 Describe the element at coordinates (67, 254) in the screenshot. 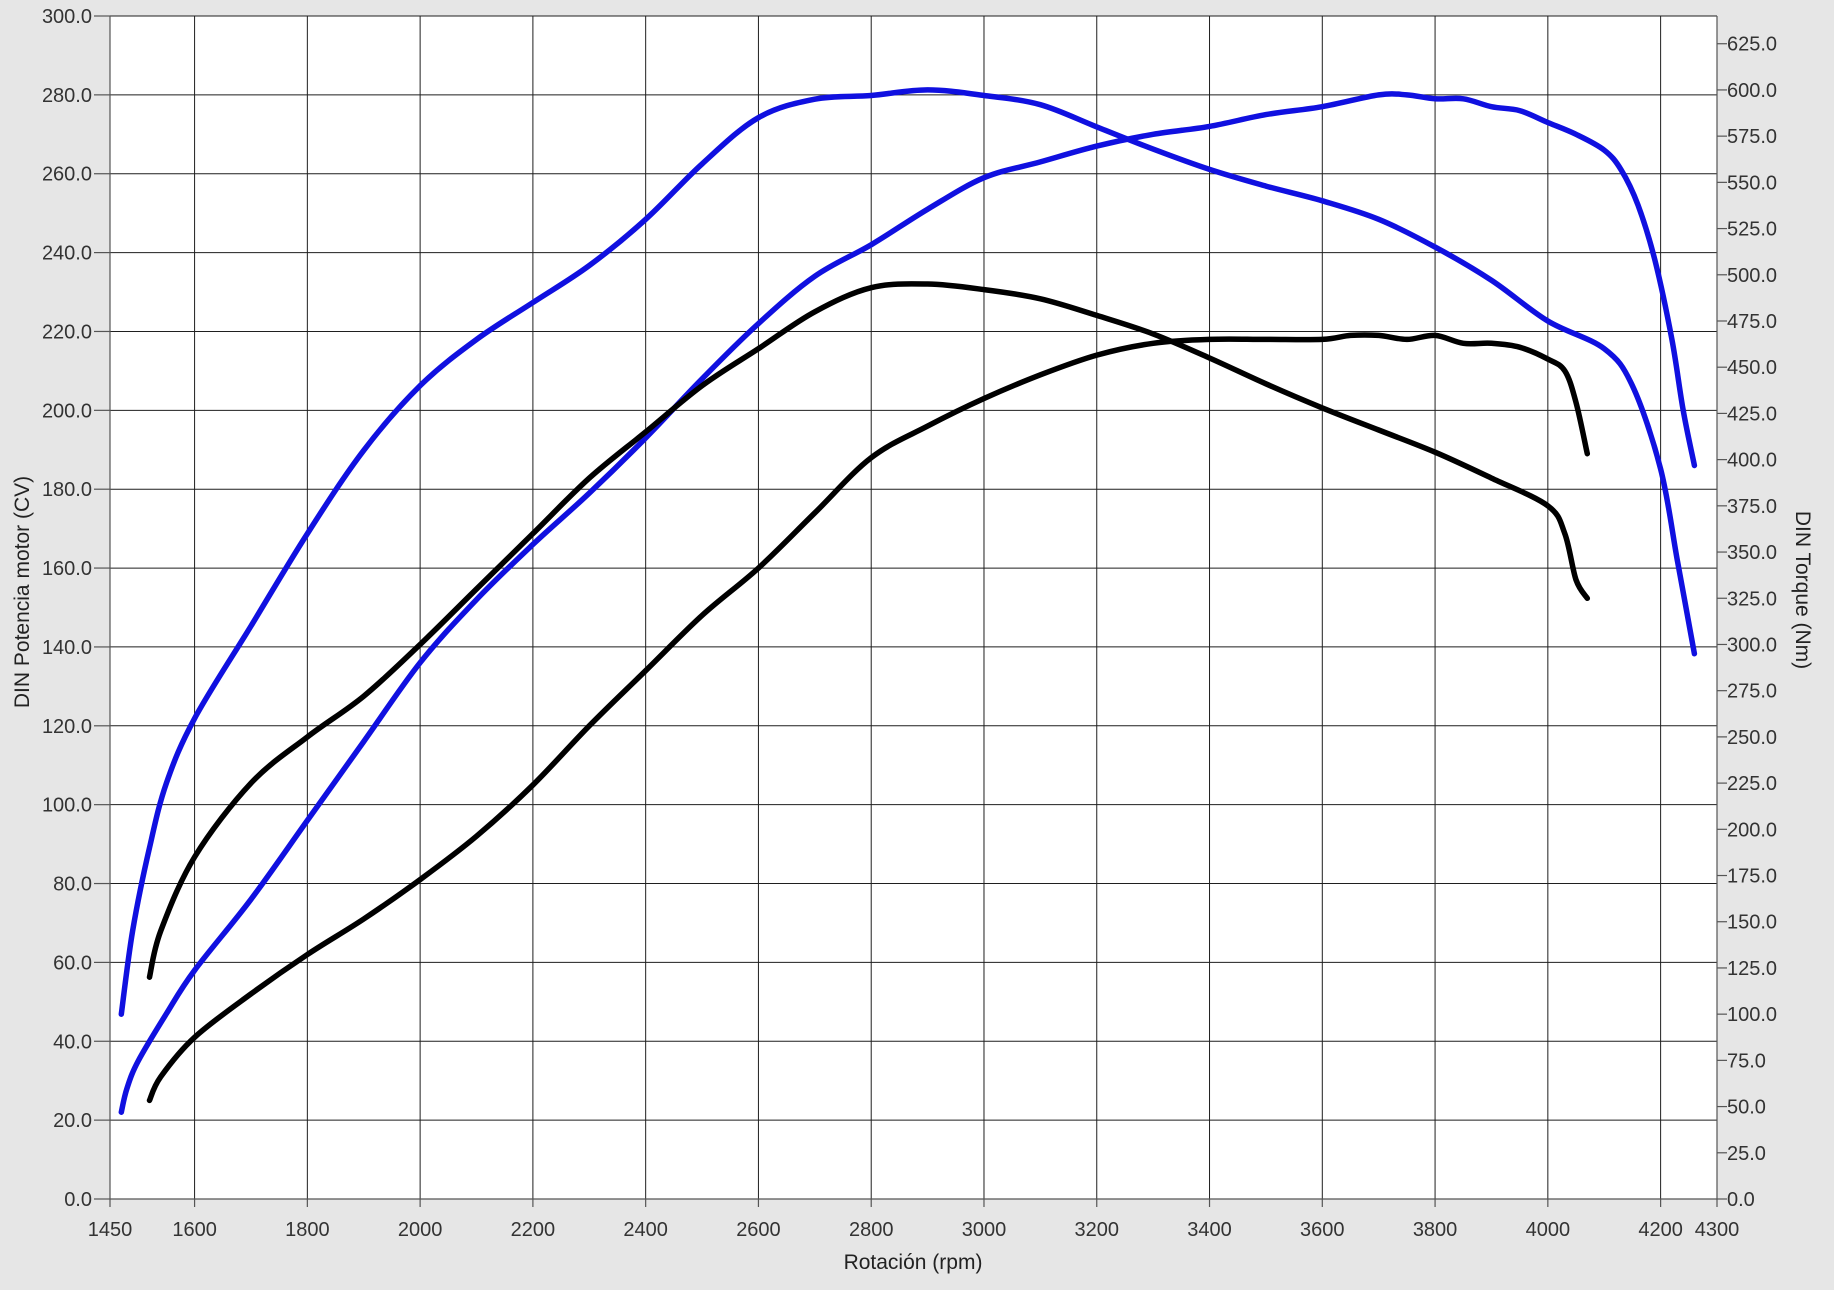

I see `y-left-tick-label: 240.0` at that location.